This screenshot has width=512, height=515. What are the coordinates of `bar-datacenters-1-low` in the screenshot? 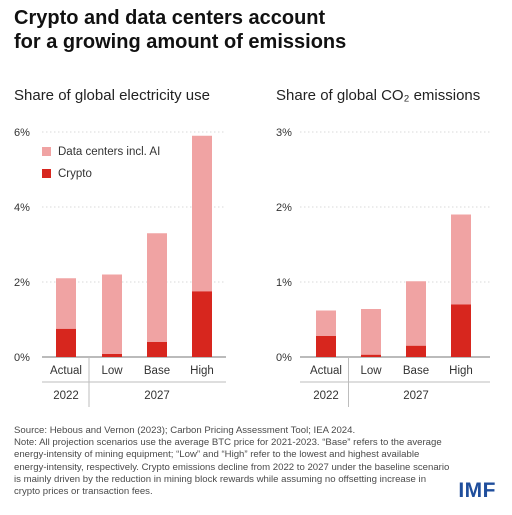 It's located at (112, 314).